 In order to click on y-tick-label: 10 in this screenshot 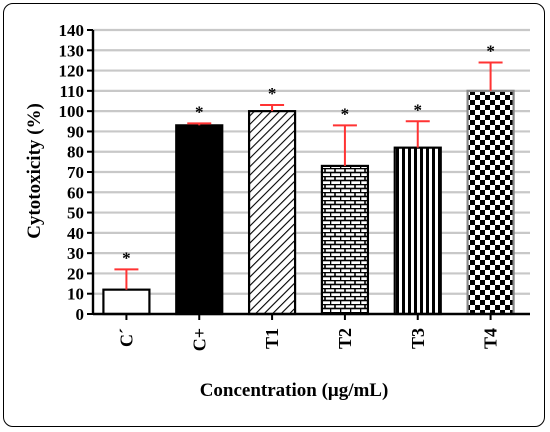, I will do `click(75, 294)`.